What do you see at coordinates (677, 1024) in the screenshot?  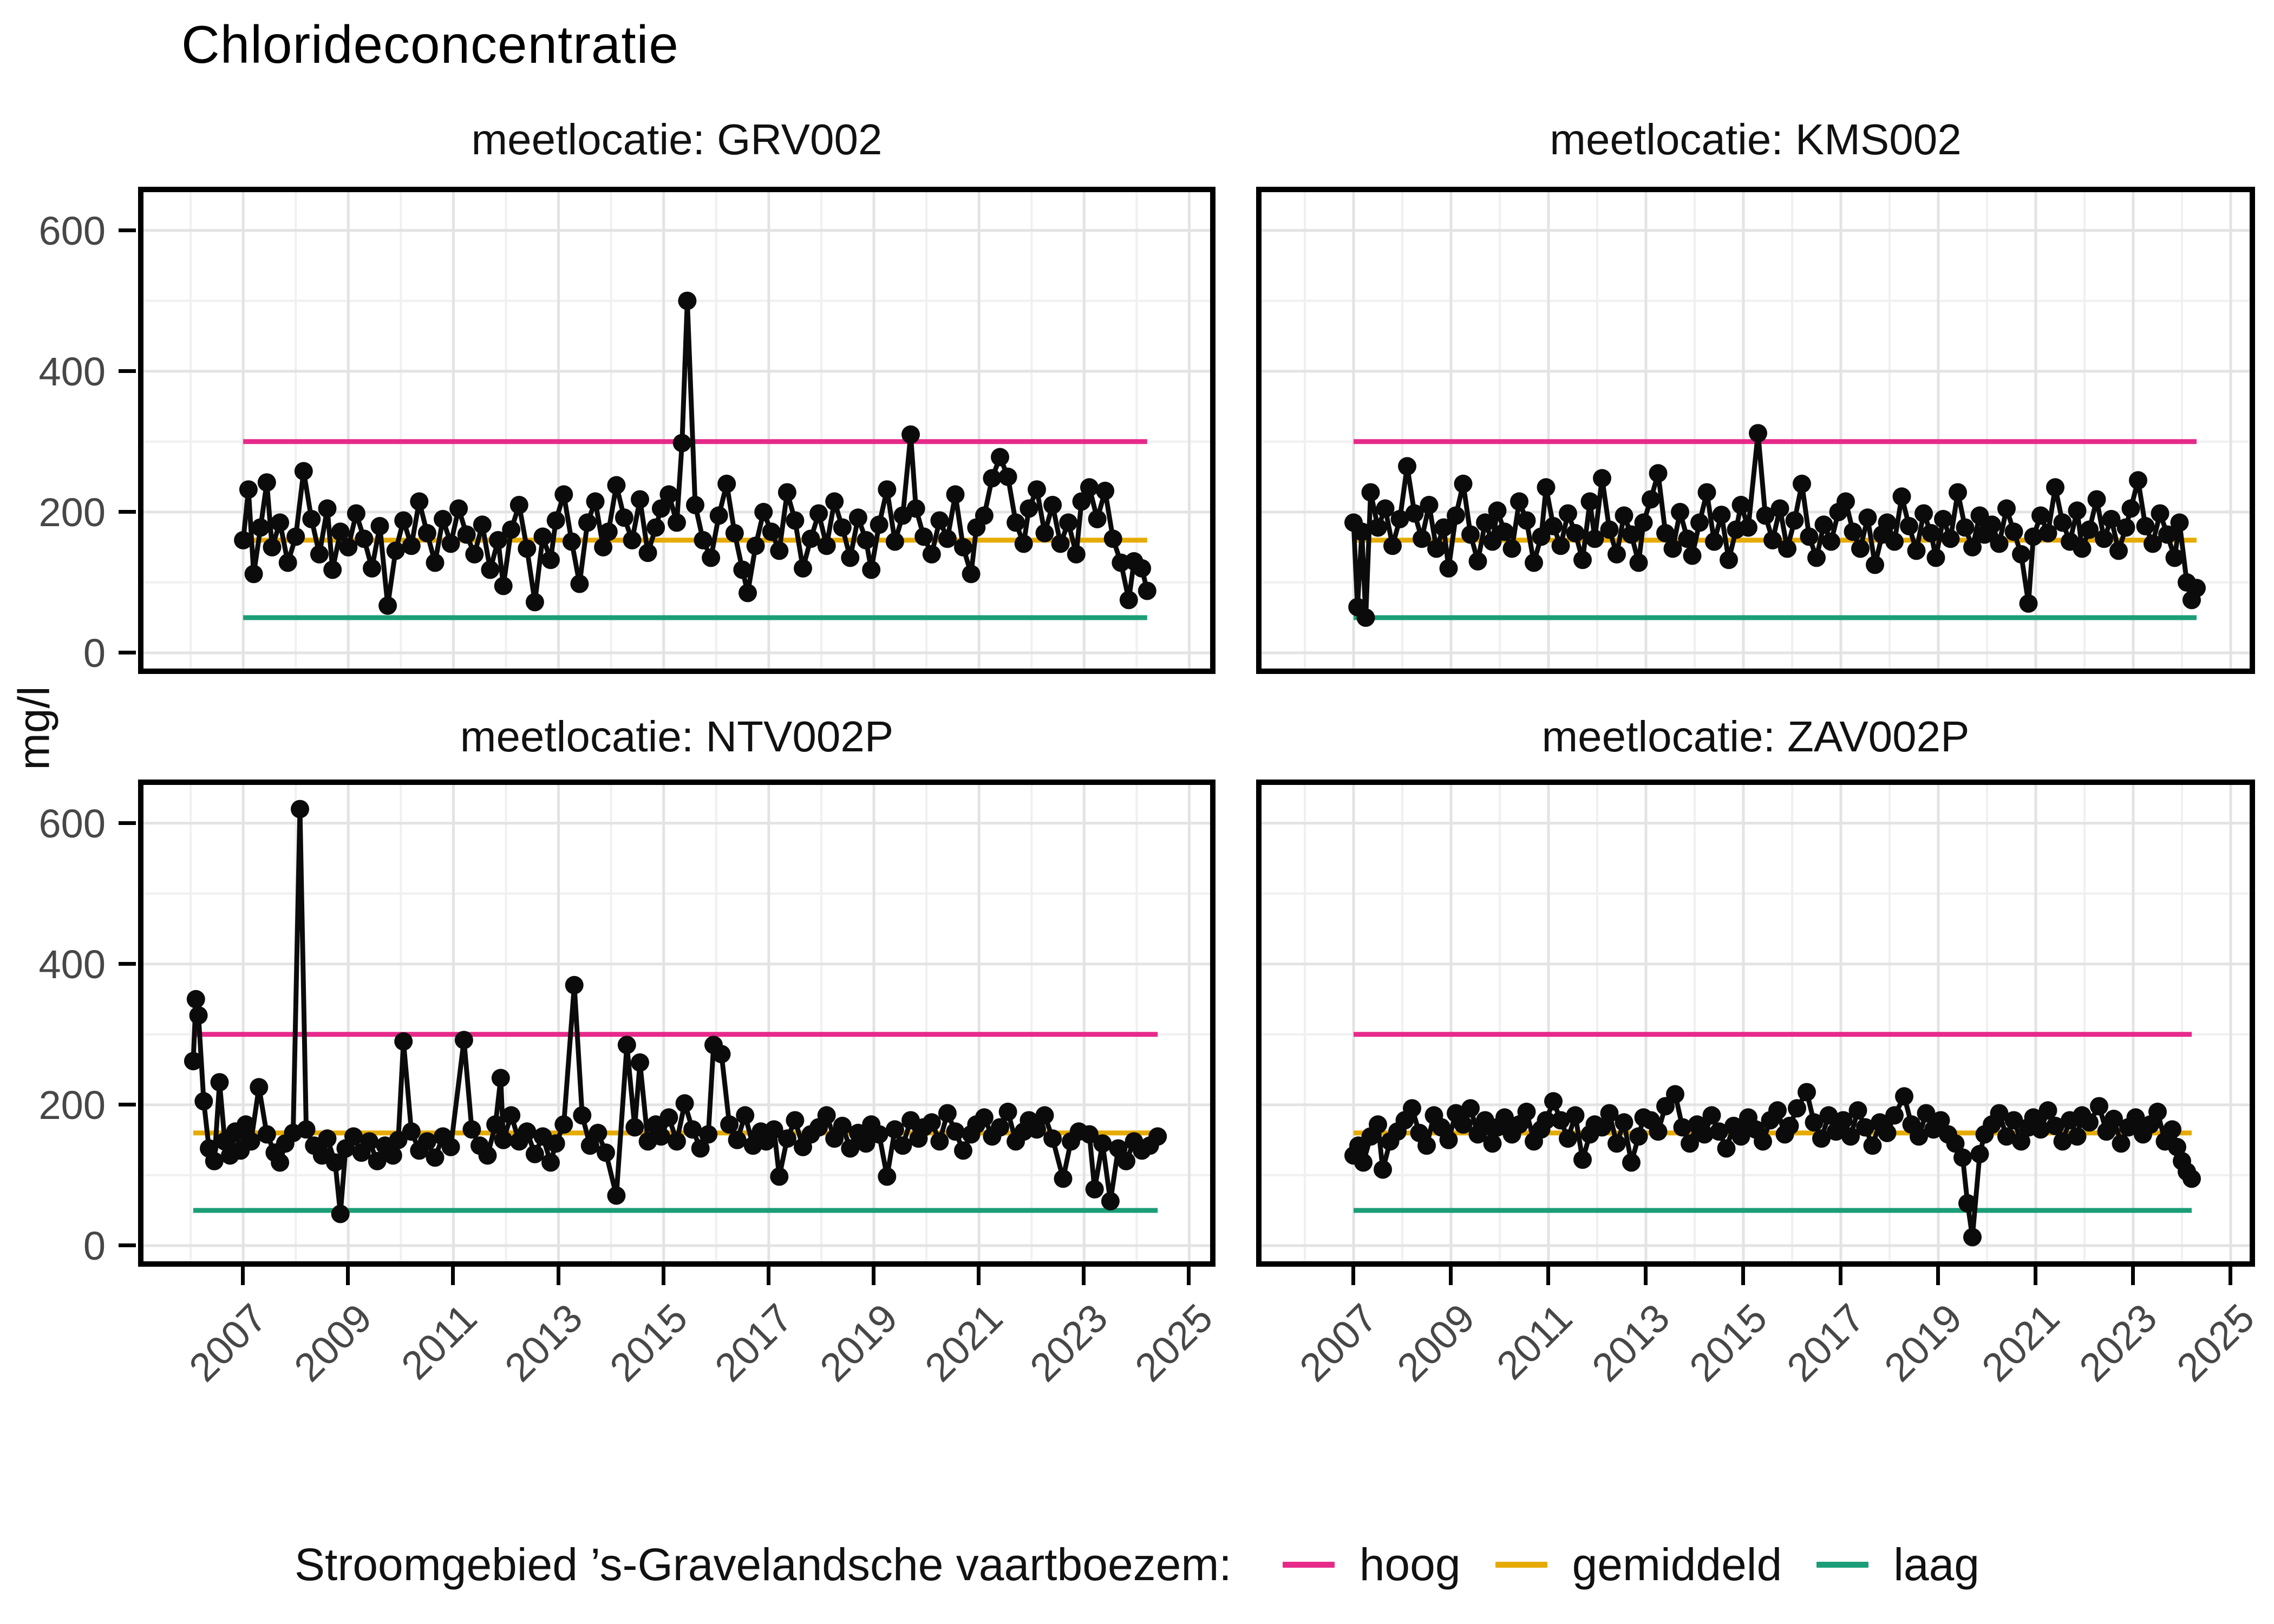 I see `panel-ntv002p` at bounding box center [677, 1024].